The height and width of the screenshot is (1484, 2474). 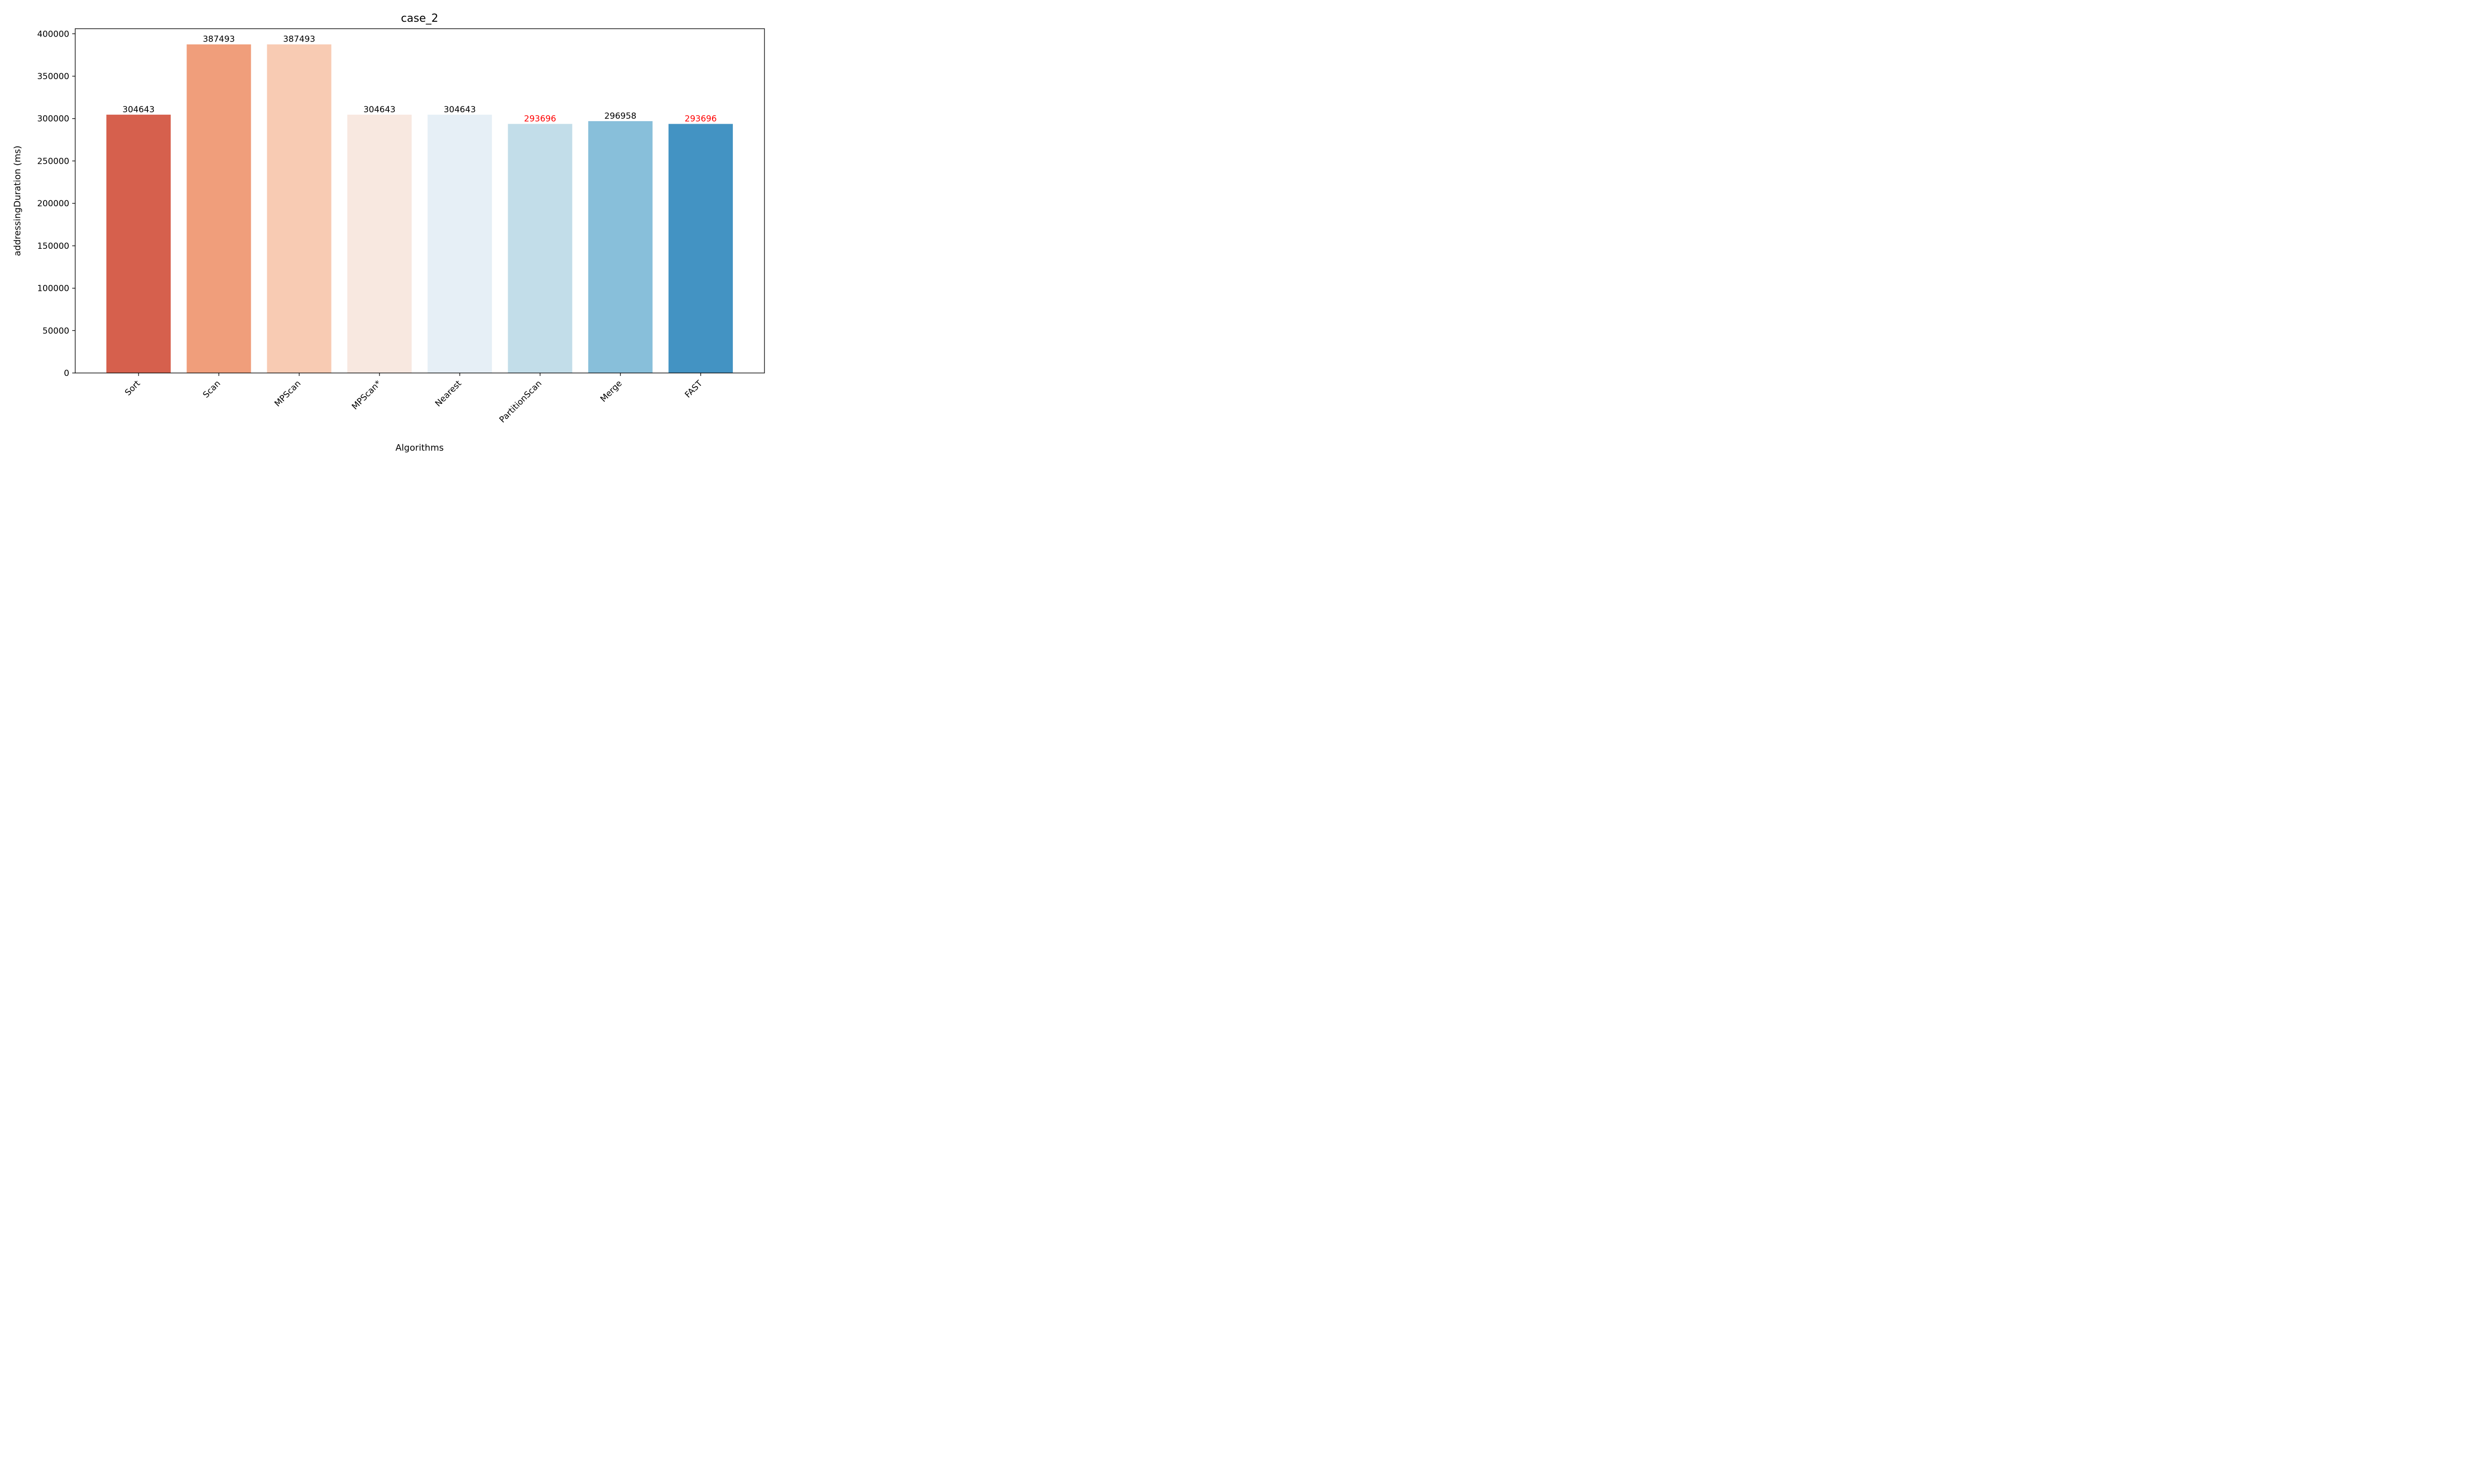 I want to click on y-tick-label: 150000, so click(x=53, y=246).